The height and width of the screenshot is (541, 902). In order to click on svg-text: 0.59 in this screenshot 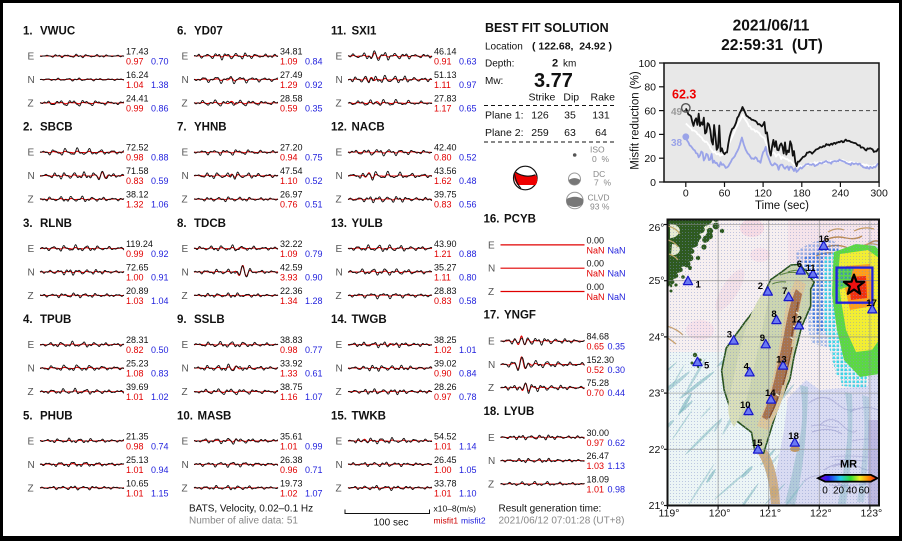, I will do `click(160, 181)`.